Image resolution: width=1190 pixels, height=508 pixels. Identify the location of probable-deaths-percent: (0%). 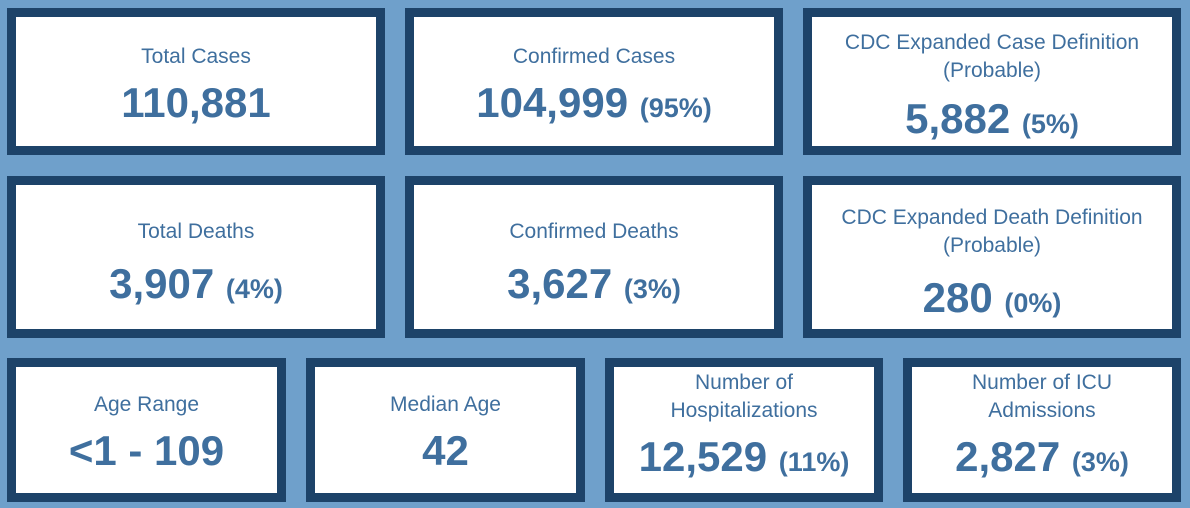
(1033, 303).